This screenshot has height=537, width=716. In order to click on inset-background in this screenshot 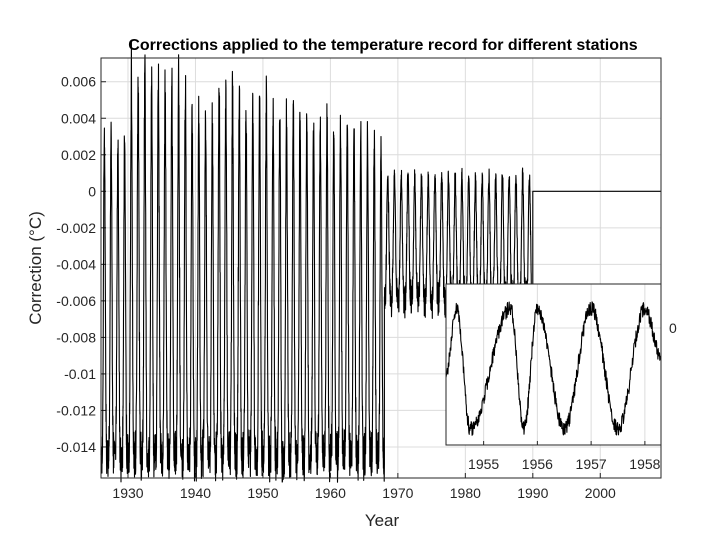, I will do `click(553, 364)`.